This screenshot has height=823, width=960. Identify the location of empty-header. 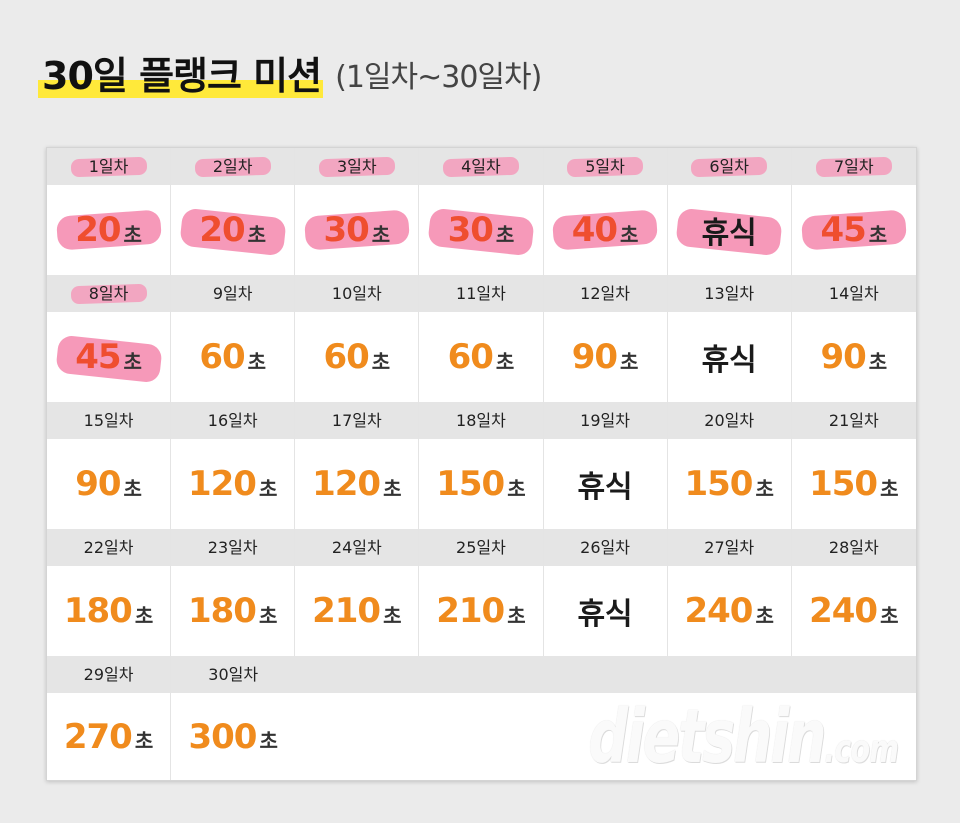
(605, 674).